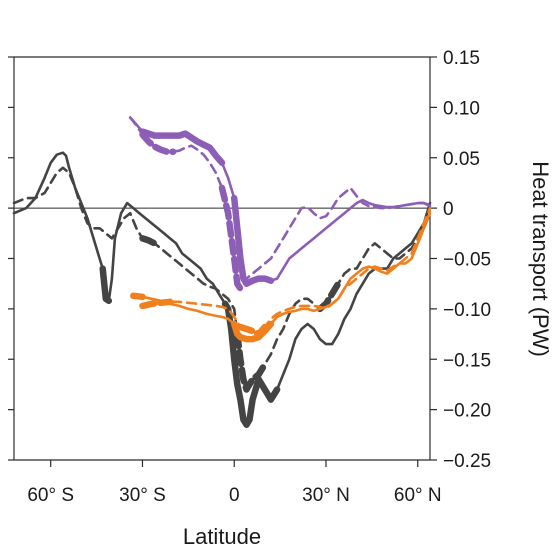 This screenshot has width=556, height=552. What do you see at coordinates (467, 360) in the screenshot?
I see `y-tick-label: −0.15` at bounding box center [467, 360].